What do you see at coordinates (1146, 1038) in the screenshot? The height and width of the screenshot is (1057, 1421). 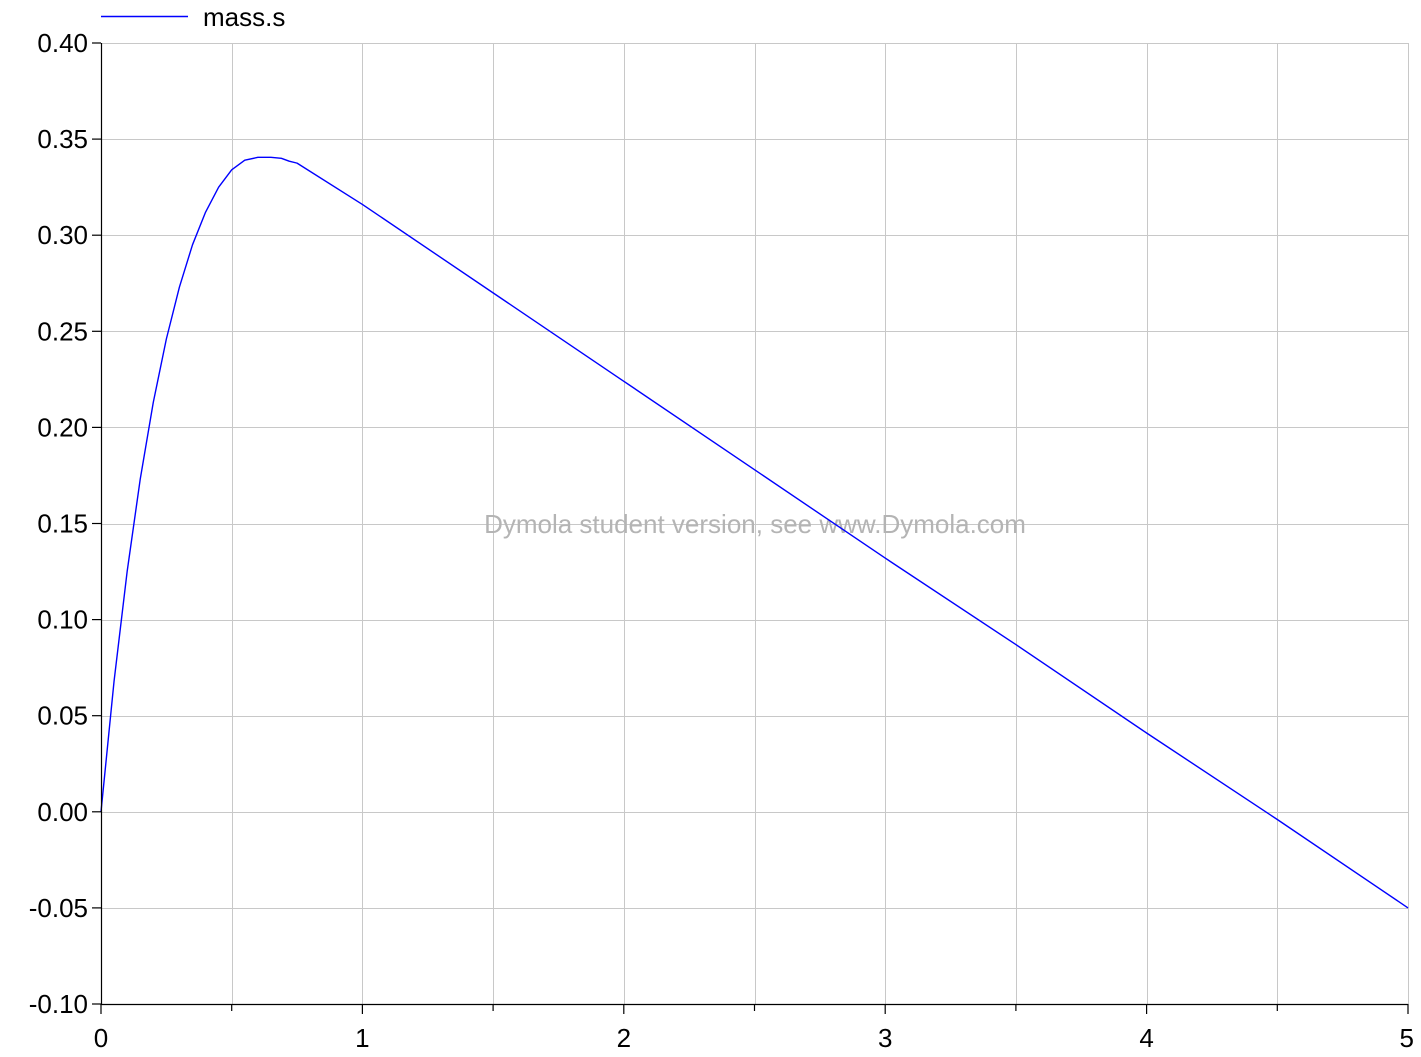 I see `x-tick-label: 4` at bounding box center [1146, 1038].